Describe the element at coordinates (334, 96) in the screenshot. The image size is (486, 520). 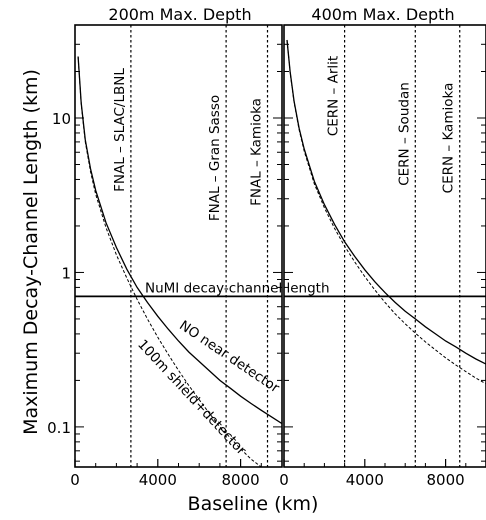
I see `baseline-marker-label: CERN – Arlit` at that location.